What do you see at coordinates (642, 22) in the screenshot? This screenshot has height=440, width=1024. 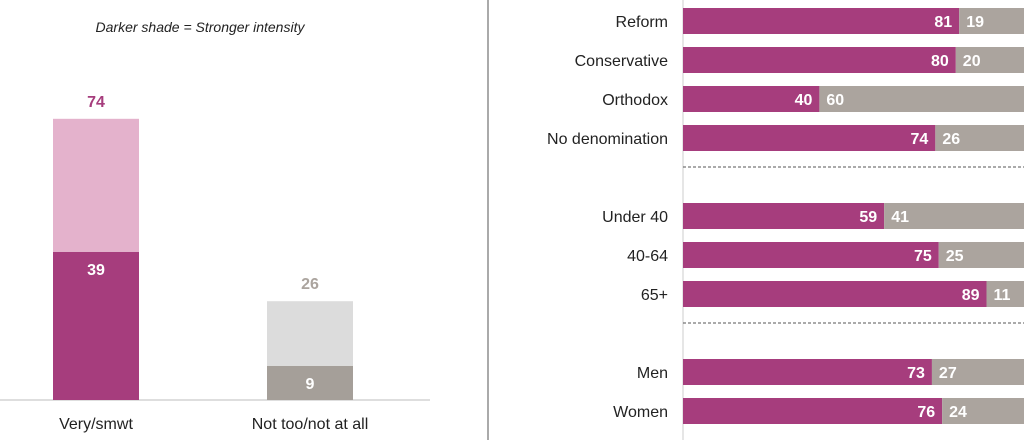 I see `row-label-0: Reform` at bounding box center [642, 22].